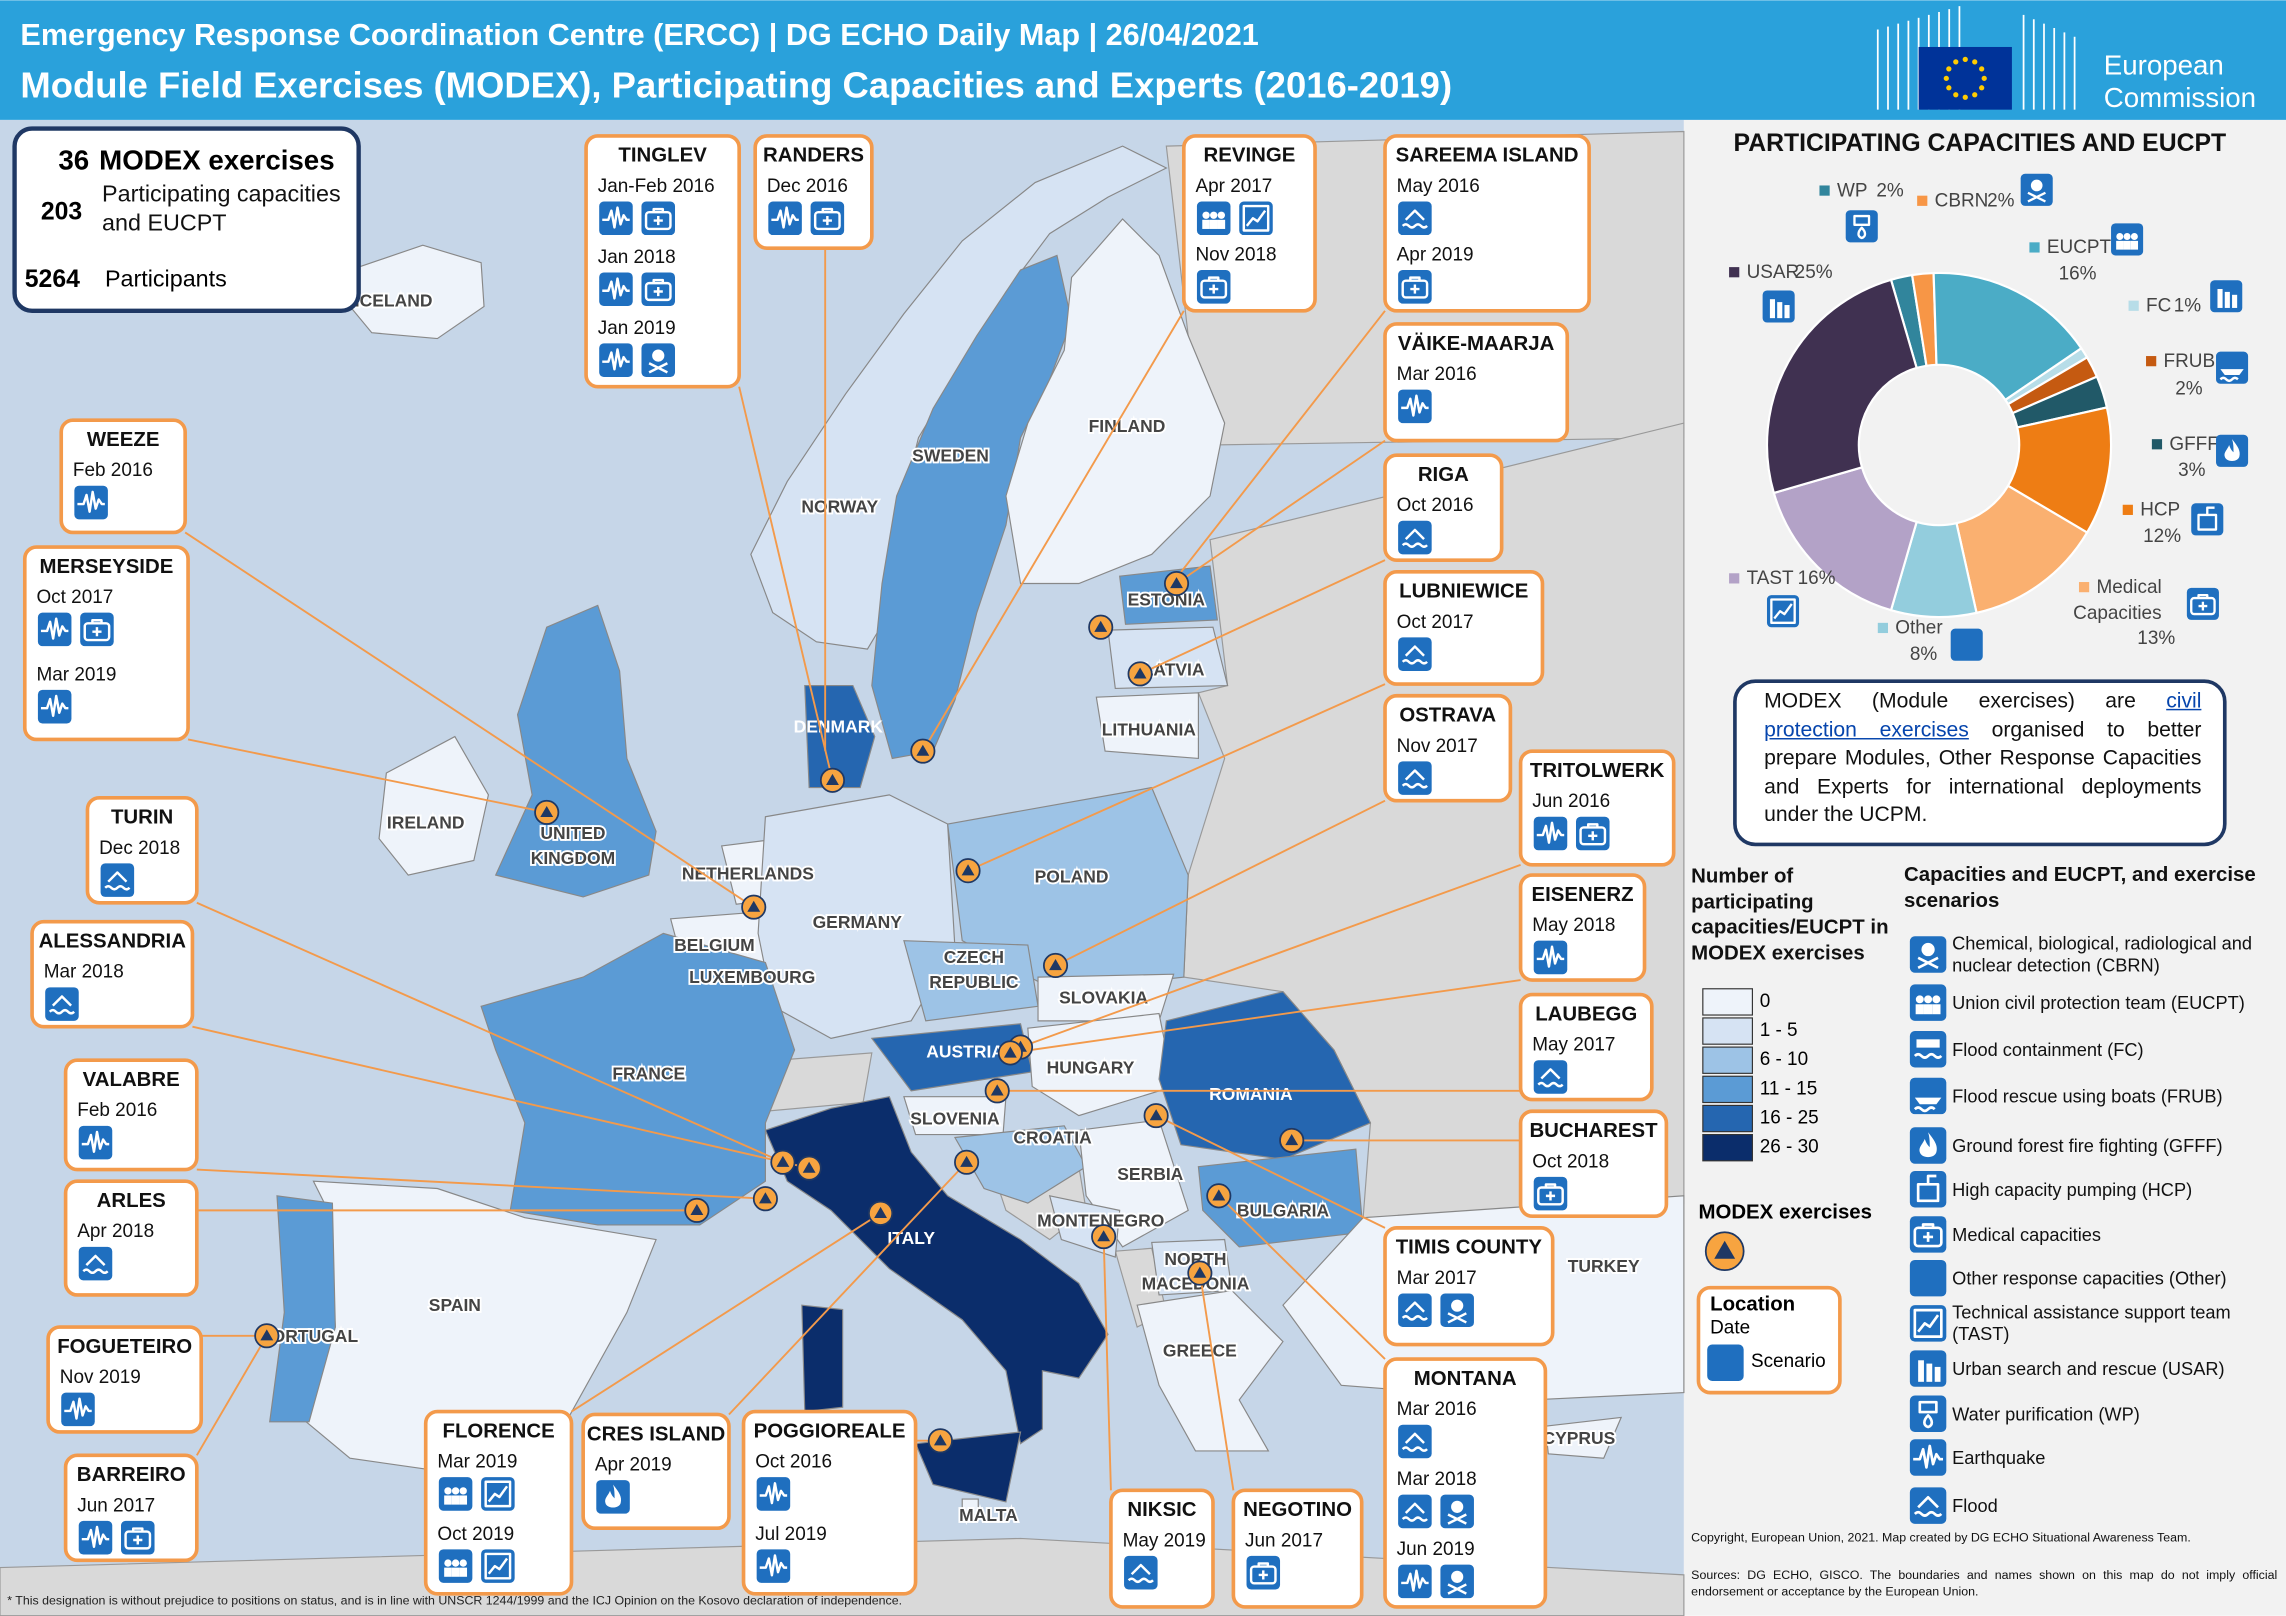 The width and height of the screenshot is (2286, 1616). Describe the element at coordinates (662, 156) in the screenshot. I see `callout-name: TINGLEV` at that location.